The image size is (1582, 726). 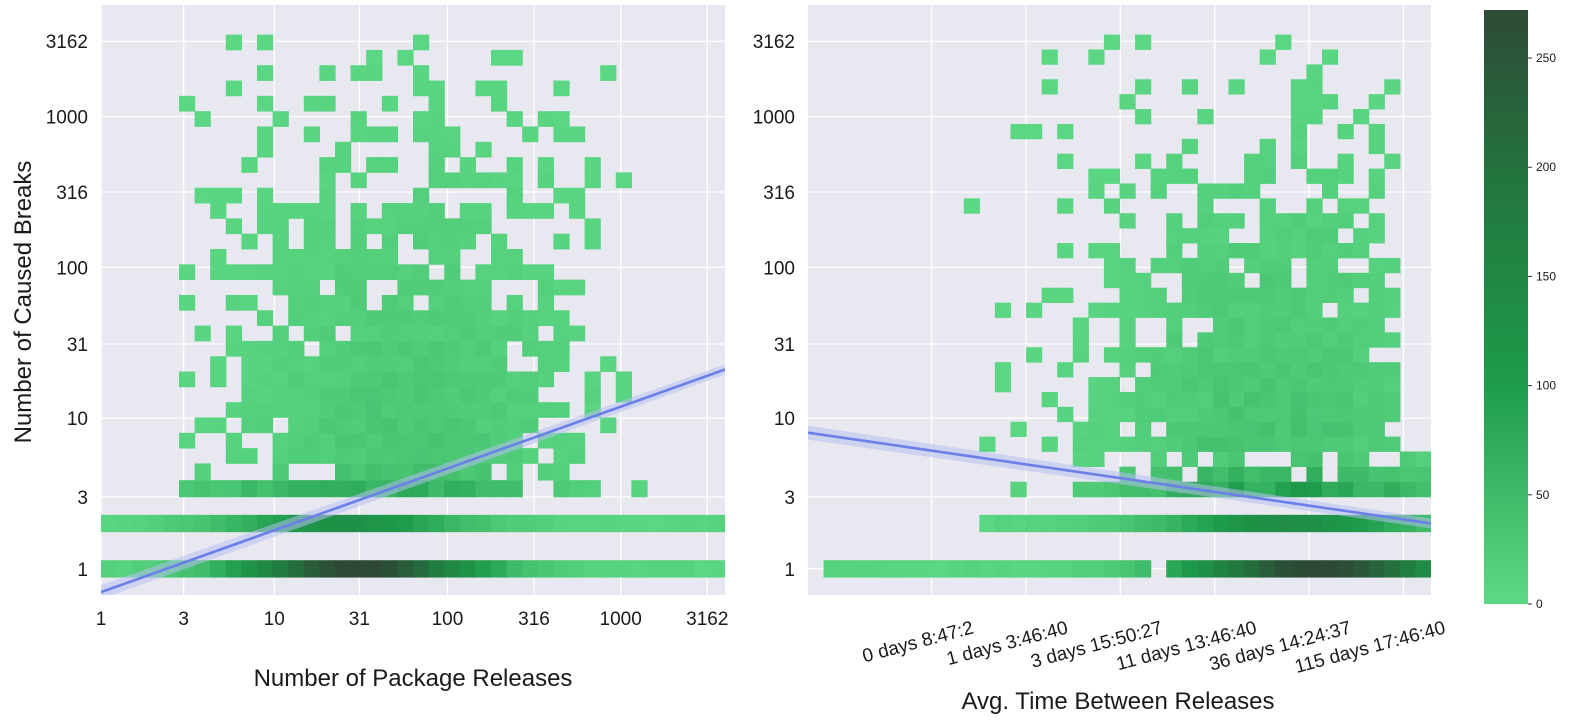 I want to click on regression-line, so click(x=413, y=481).